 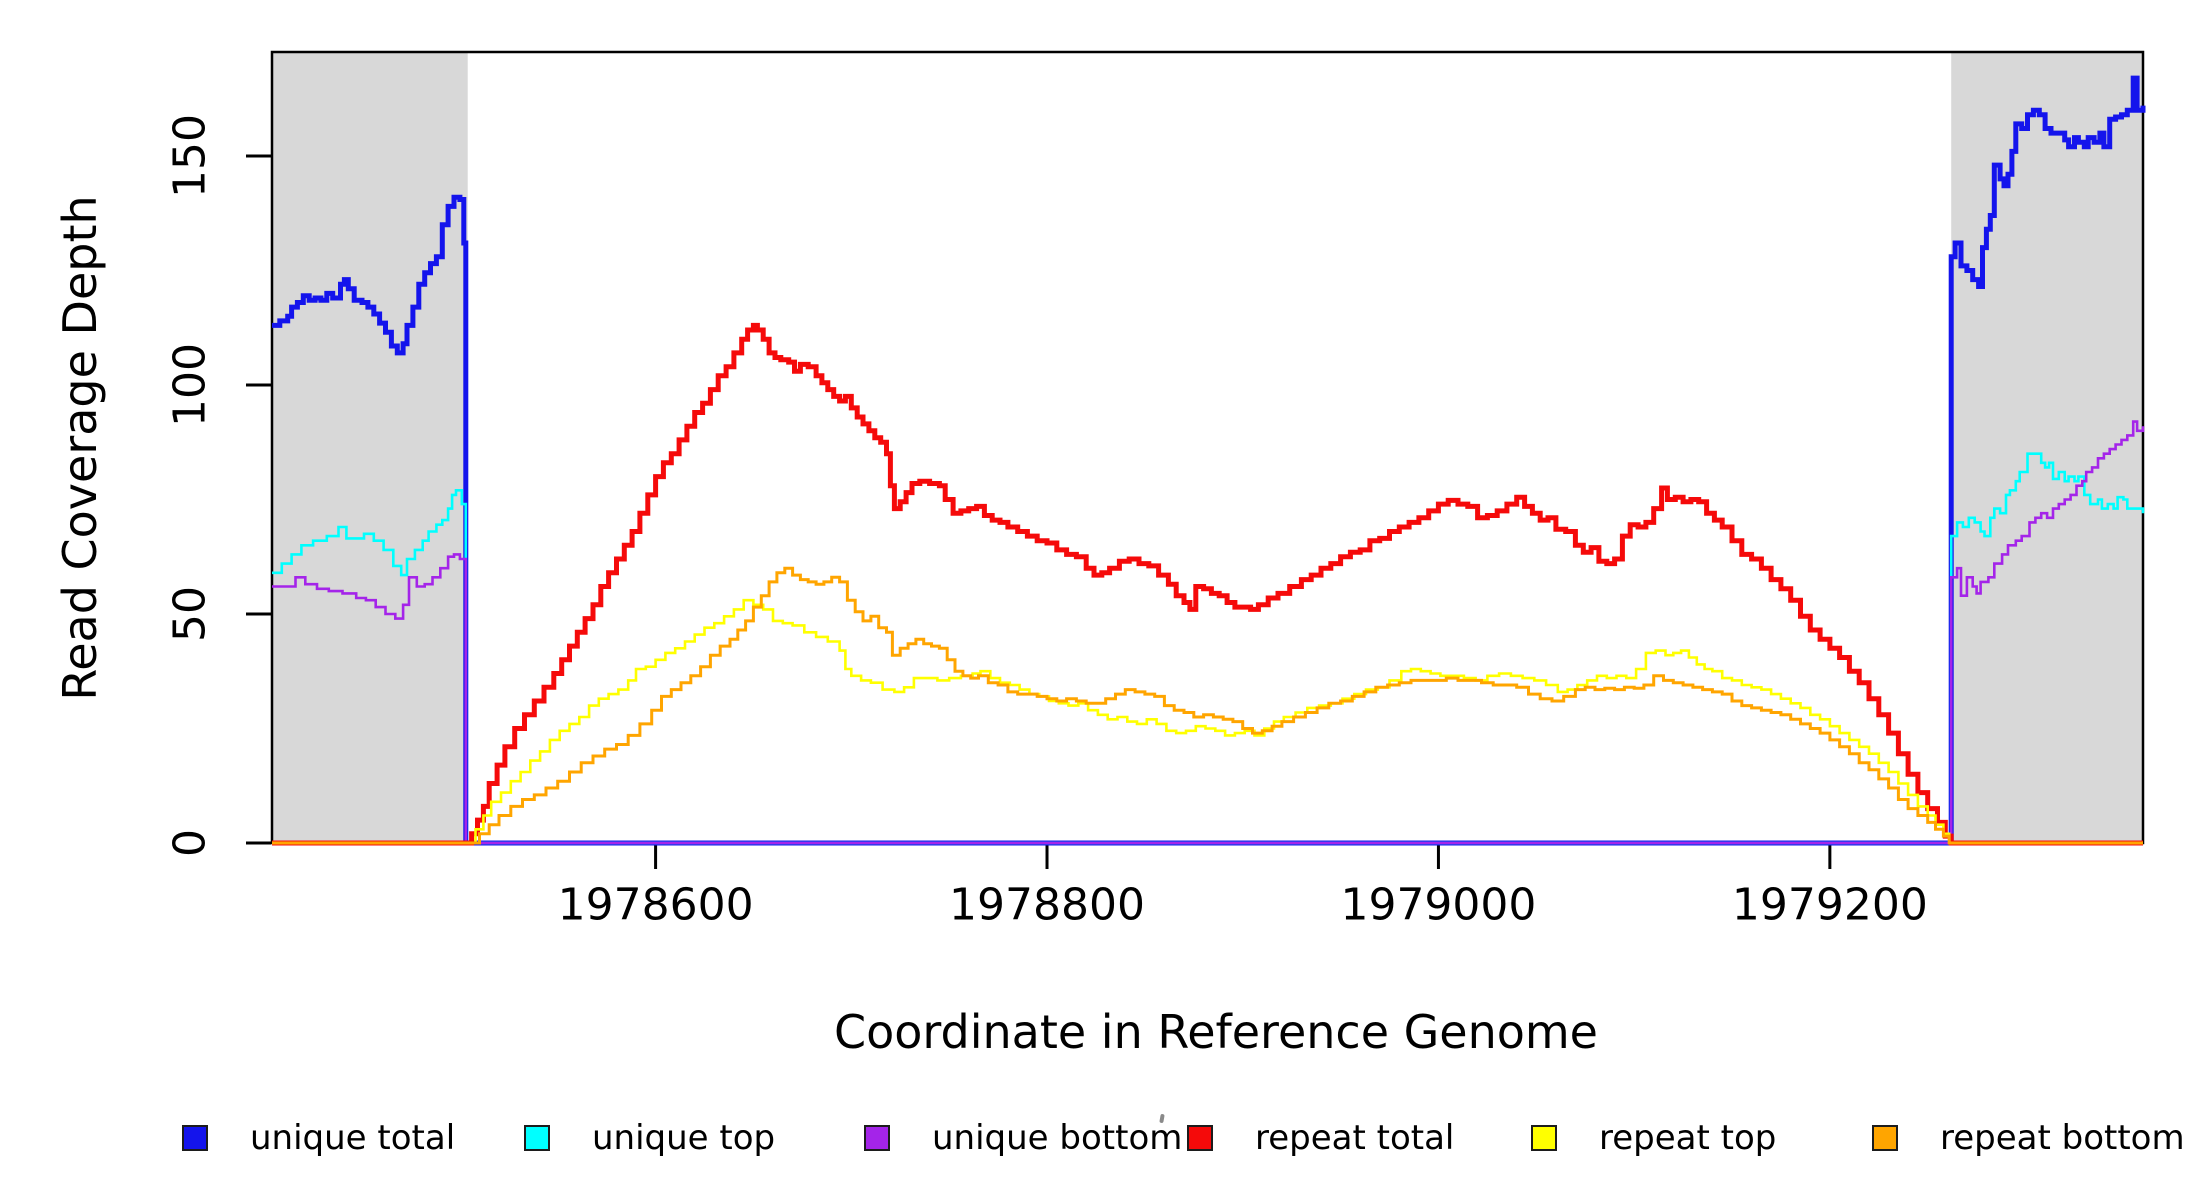 What do you see at coordinates (80, 447) in the screenshot?
I see `y-axis-title: Read Coverage Depth` at bounding box center [80, 447].